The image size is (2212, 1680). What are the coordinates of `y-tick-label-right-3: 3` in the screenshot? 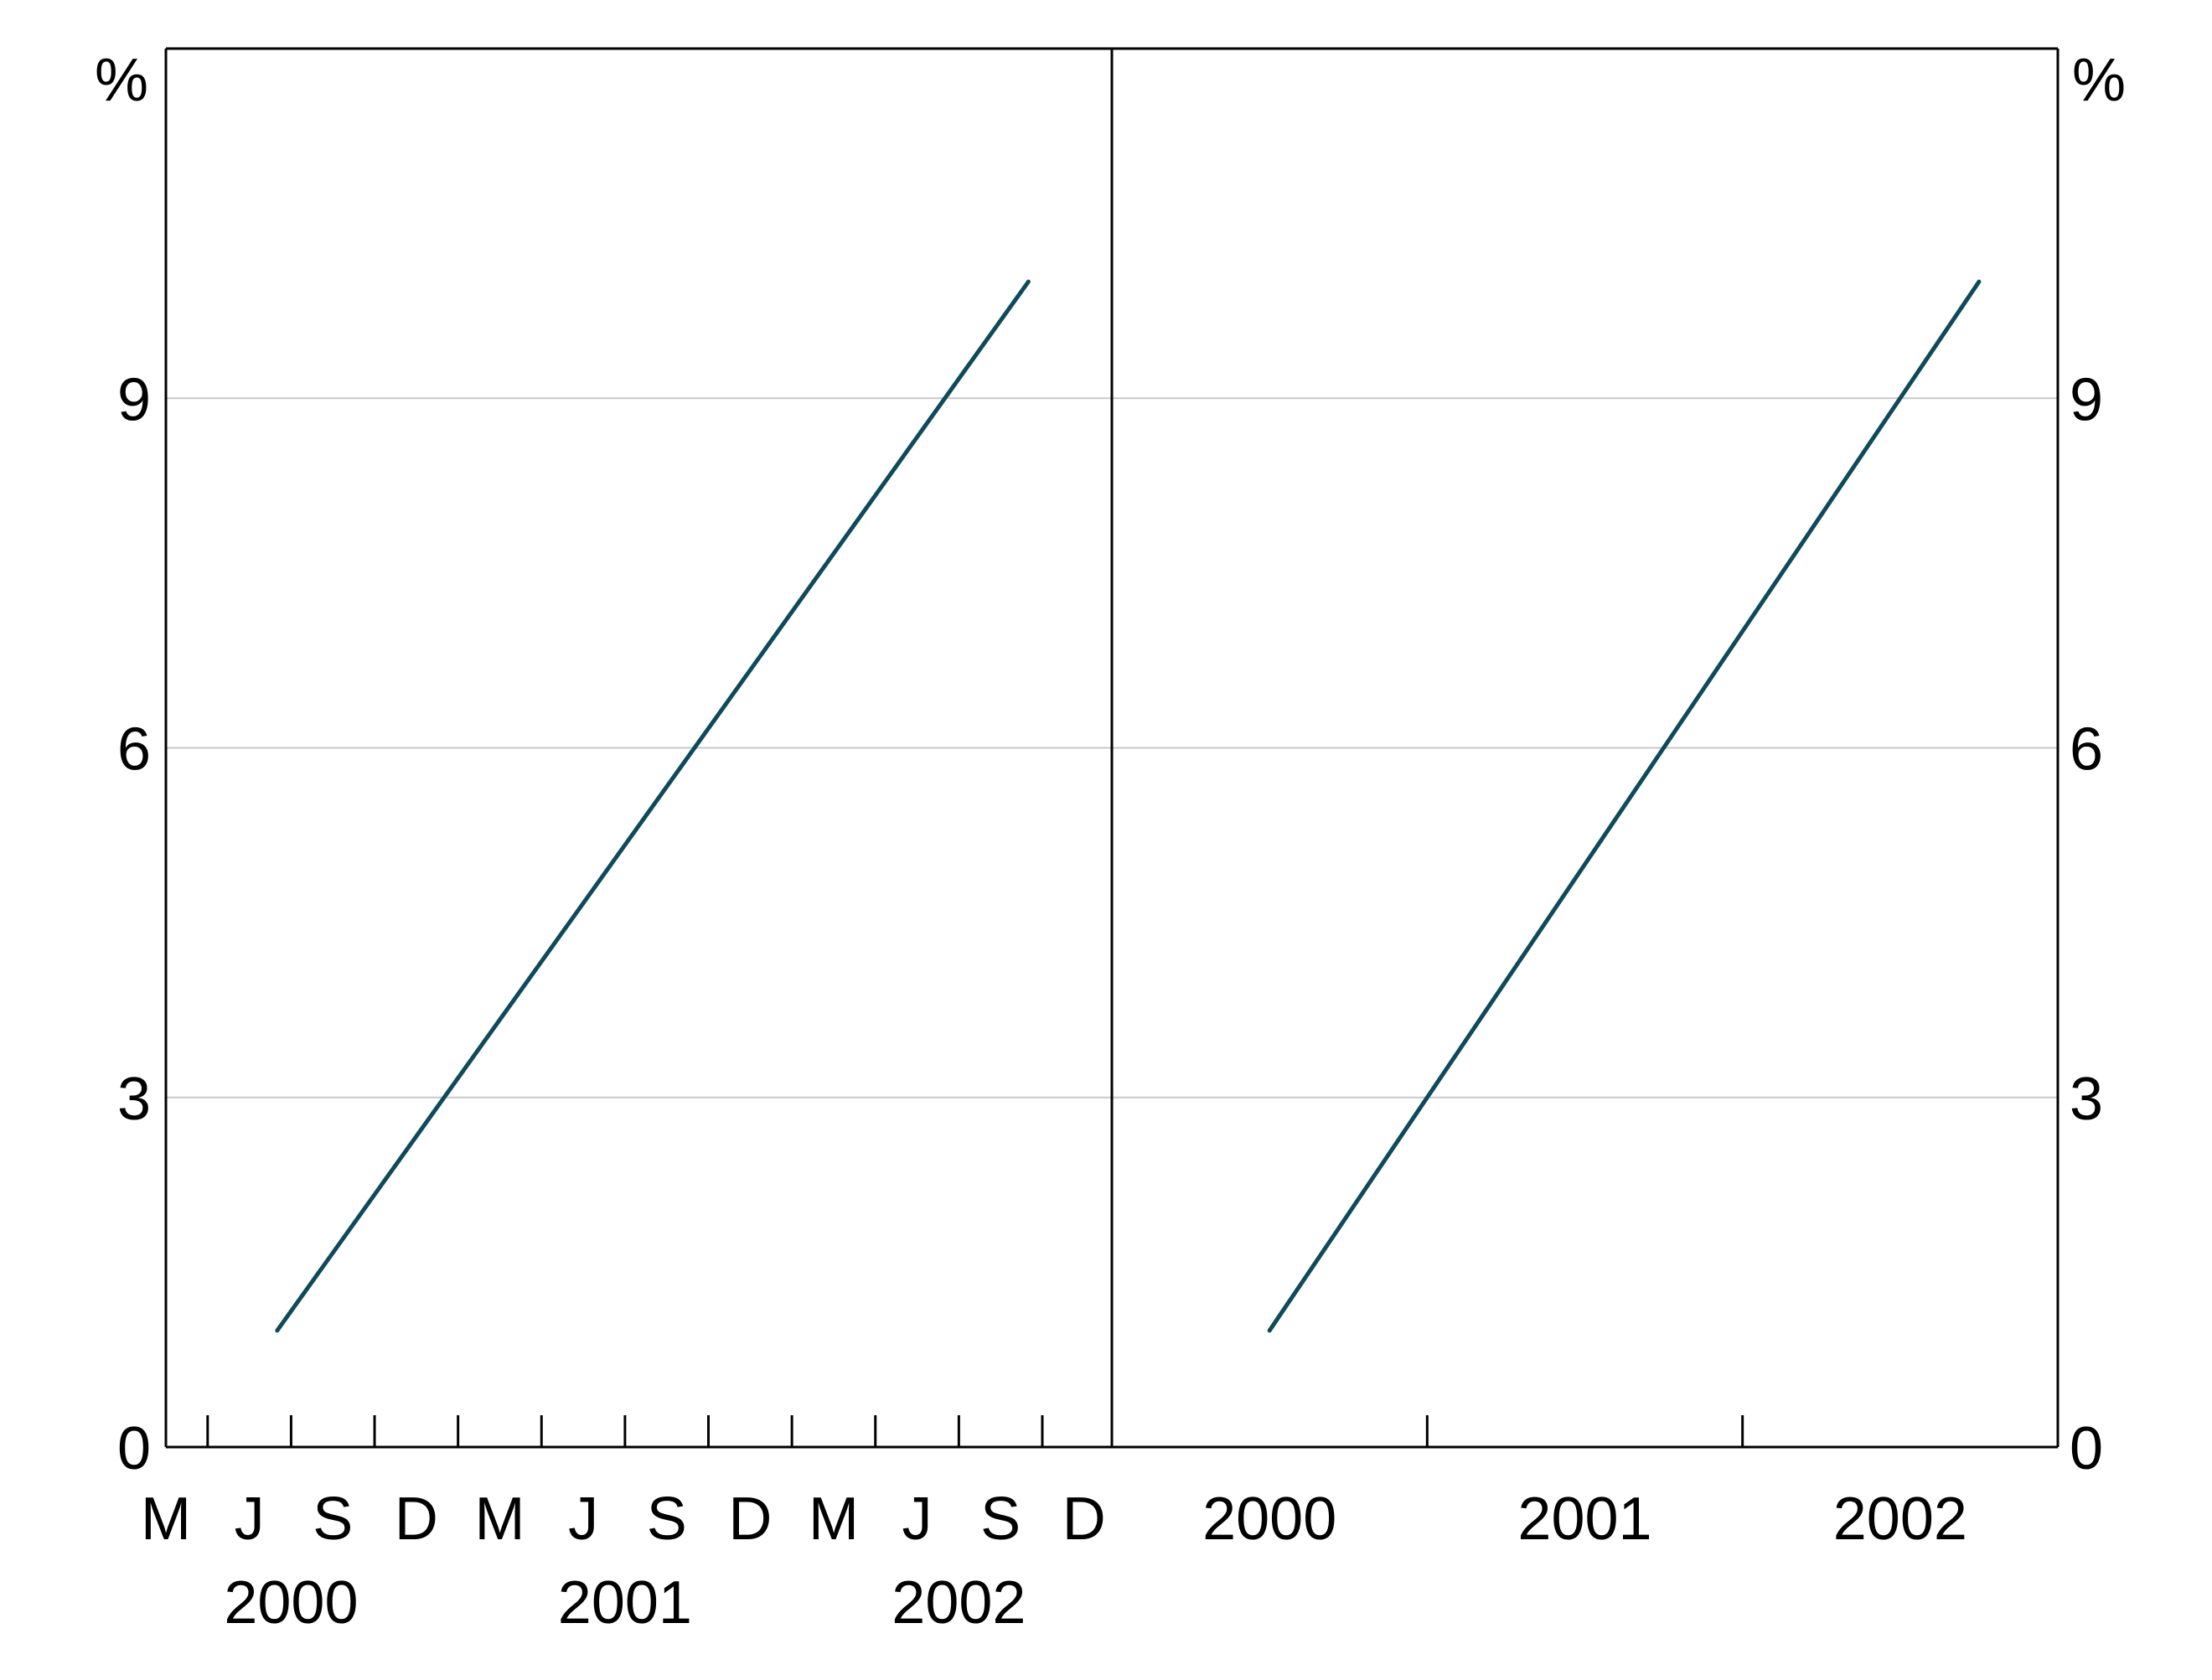 It's located at (2086, 1099).